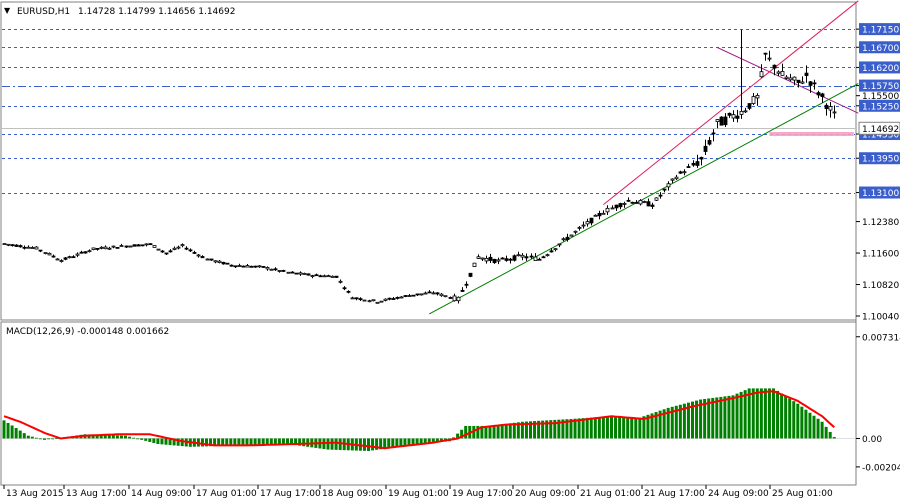  I want to click on symbol-dropdown-arrow: ▼, so click(7, 10).